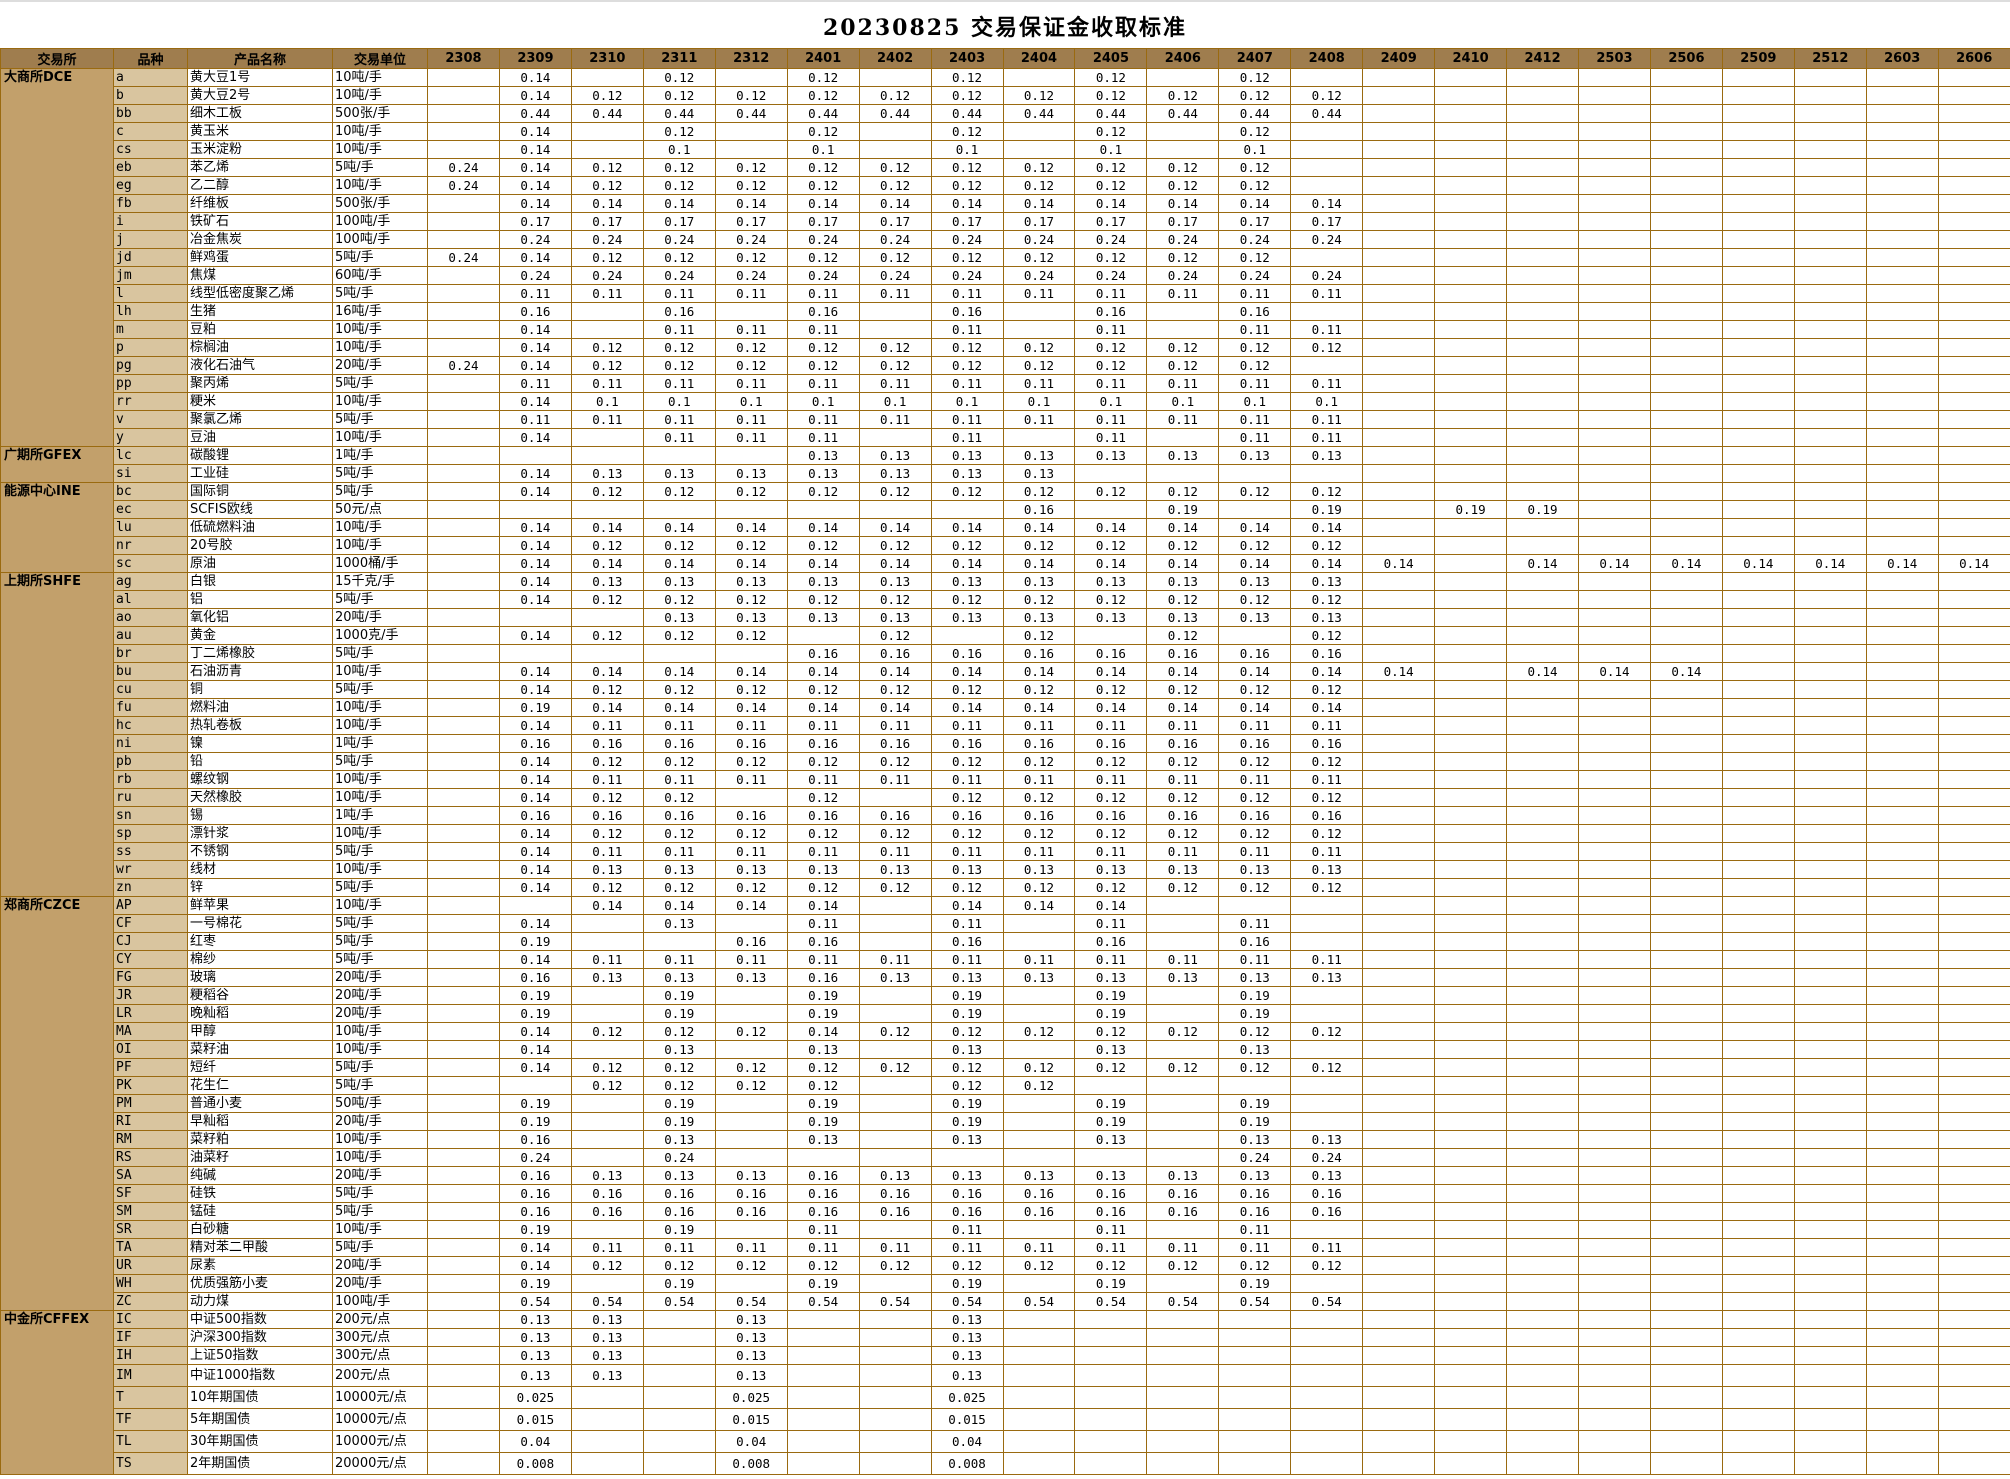  Describe the element at coordinates (967, 1441) in the screenshot. I see `margin-rate-cell: 0.04` at that location.